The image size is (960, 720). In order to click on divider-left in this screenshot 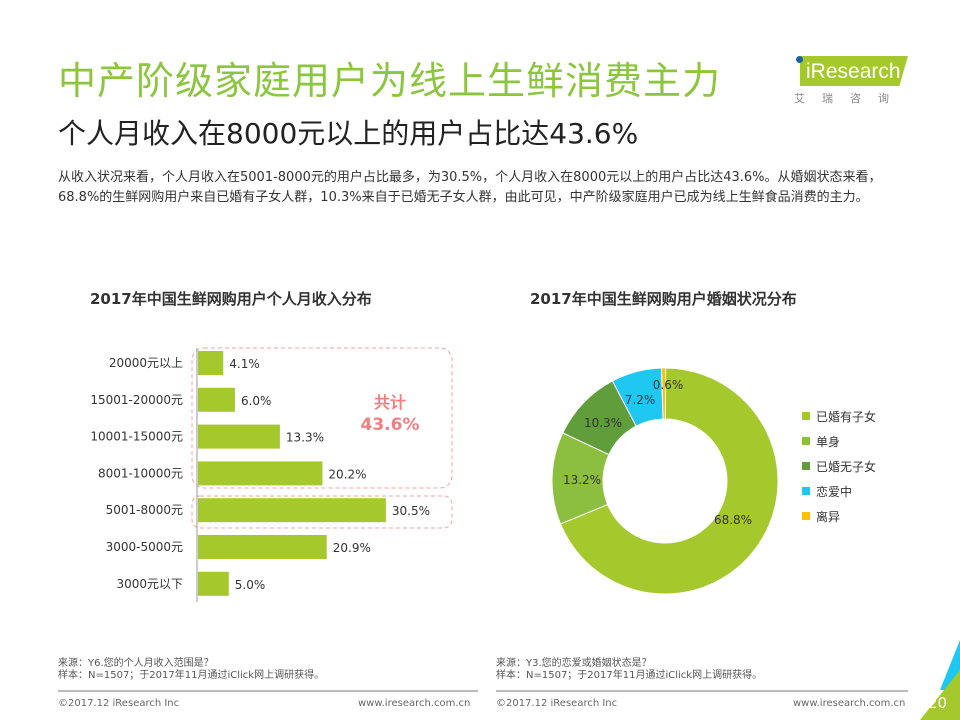, I will do `click(268, 691)`.